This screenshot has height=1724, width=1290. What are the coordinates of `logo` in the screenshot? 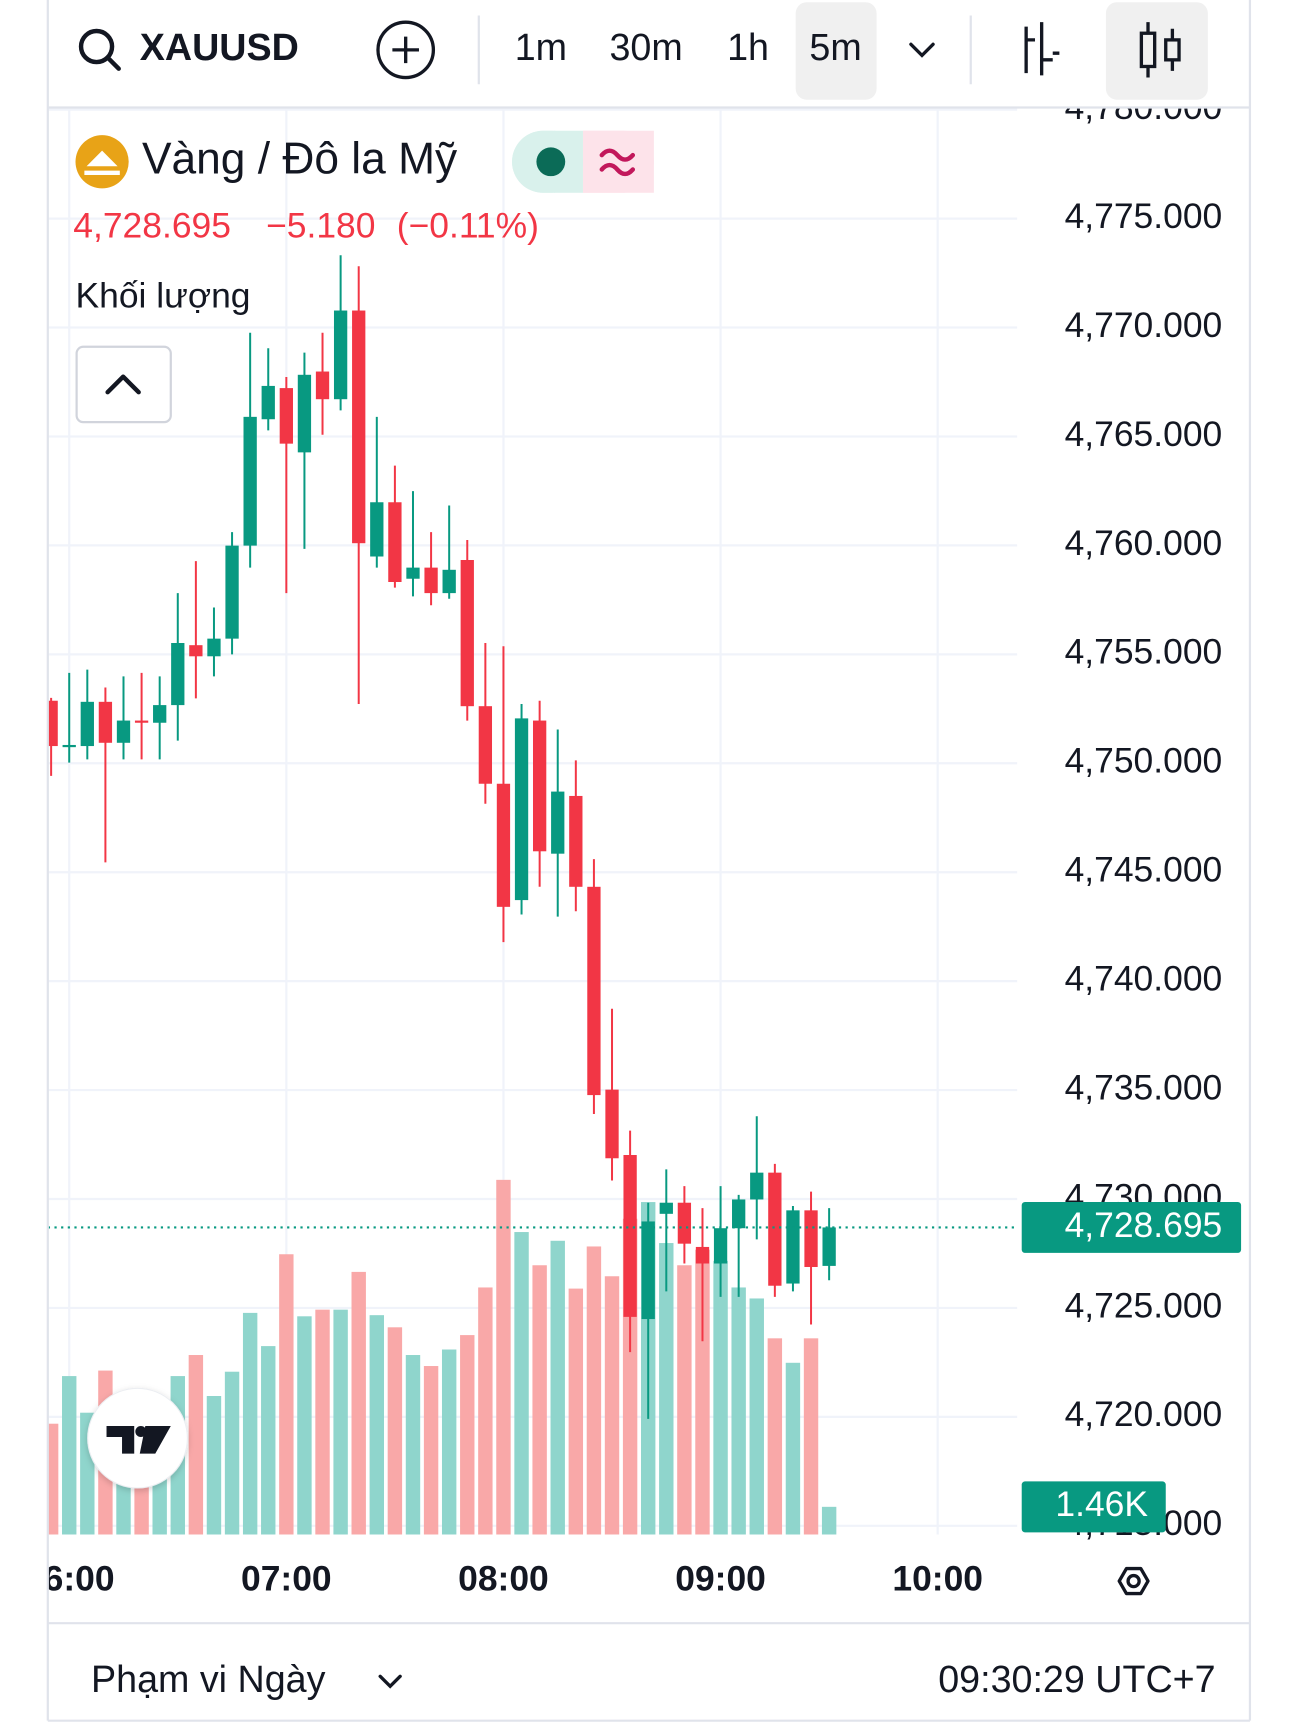 It's located at (137, 1438).